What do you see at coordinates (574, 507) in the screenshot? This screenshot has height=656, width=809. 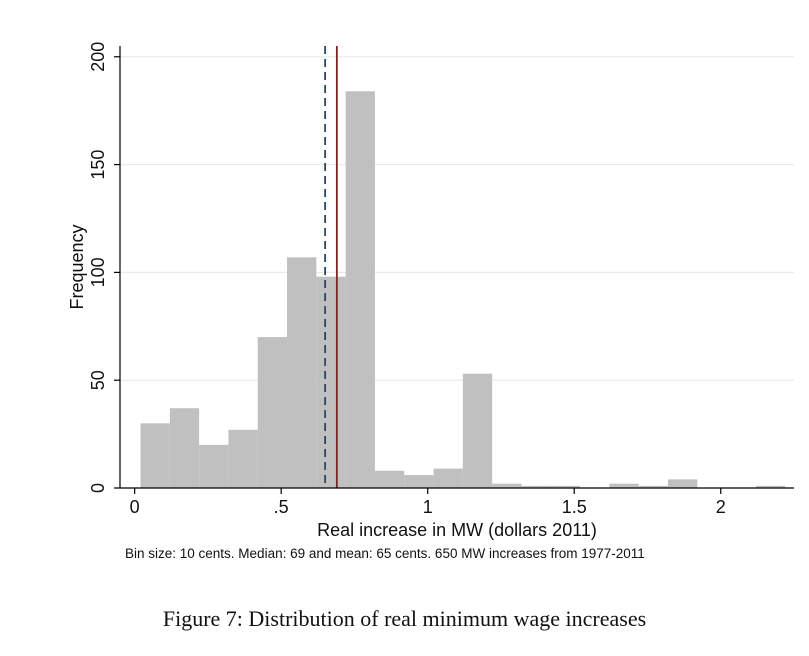 I see `x-tick-label-3: 1.5` at bounding box center [574, 507].